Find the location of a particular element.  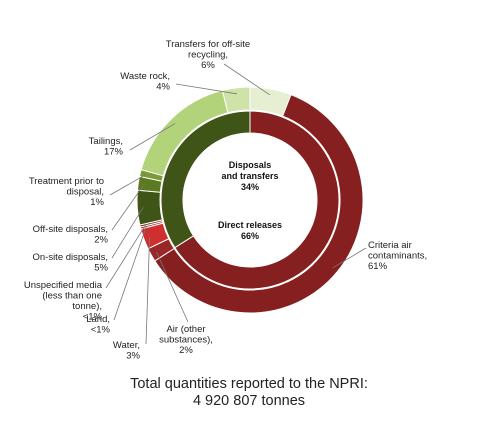

outer-label-2: Air (other substances), 2% is located at coordinates (186, 340).